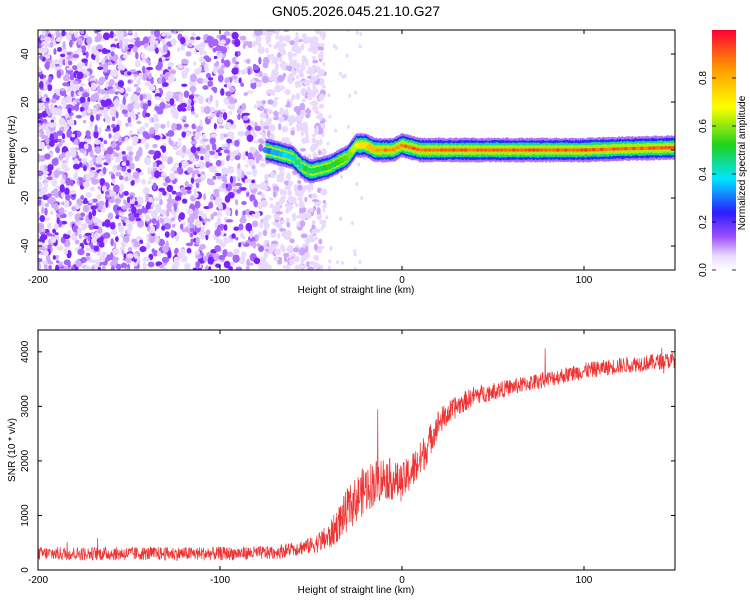 Image resolution: width=750 pixels, height=600 pixels. I want to click on colorbar-tick-label: 0.2, so click(703, 222).